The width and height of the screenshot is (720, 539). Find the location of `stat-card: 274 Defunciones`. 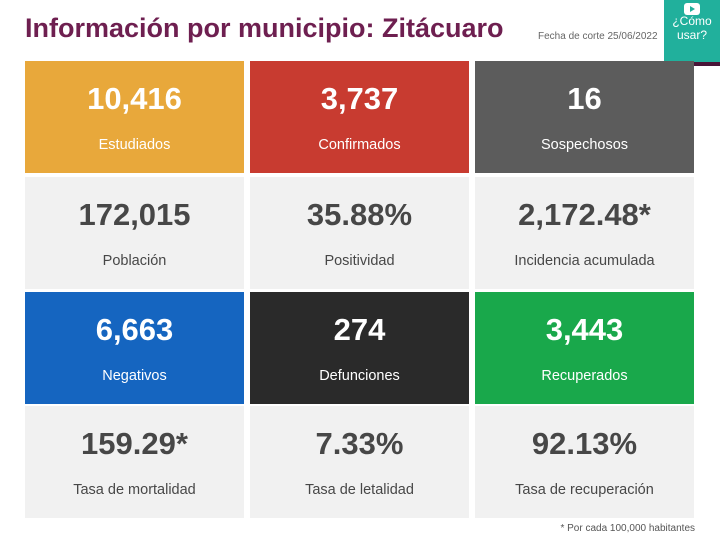

stat-card: 274 Defunciones is located at coordinates (359, 348).